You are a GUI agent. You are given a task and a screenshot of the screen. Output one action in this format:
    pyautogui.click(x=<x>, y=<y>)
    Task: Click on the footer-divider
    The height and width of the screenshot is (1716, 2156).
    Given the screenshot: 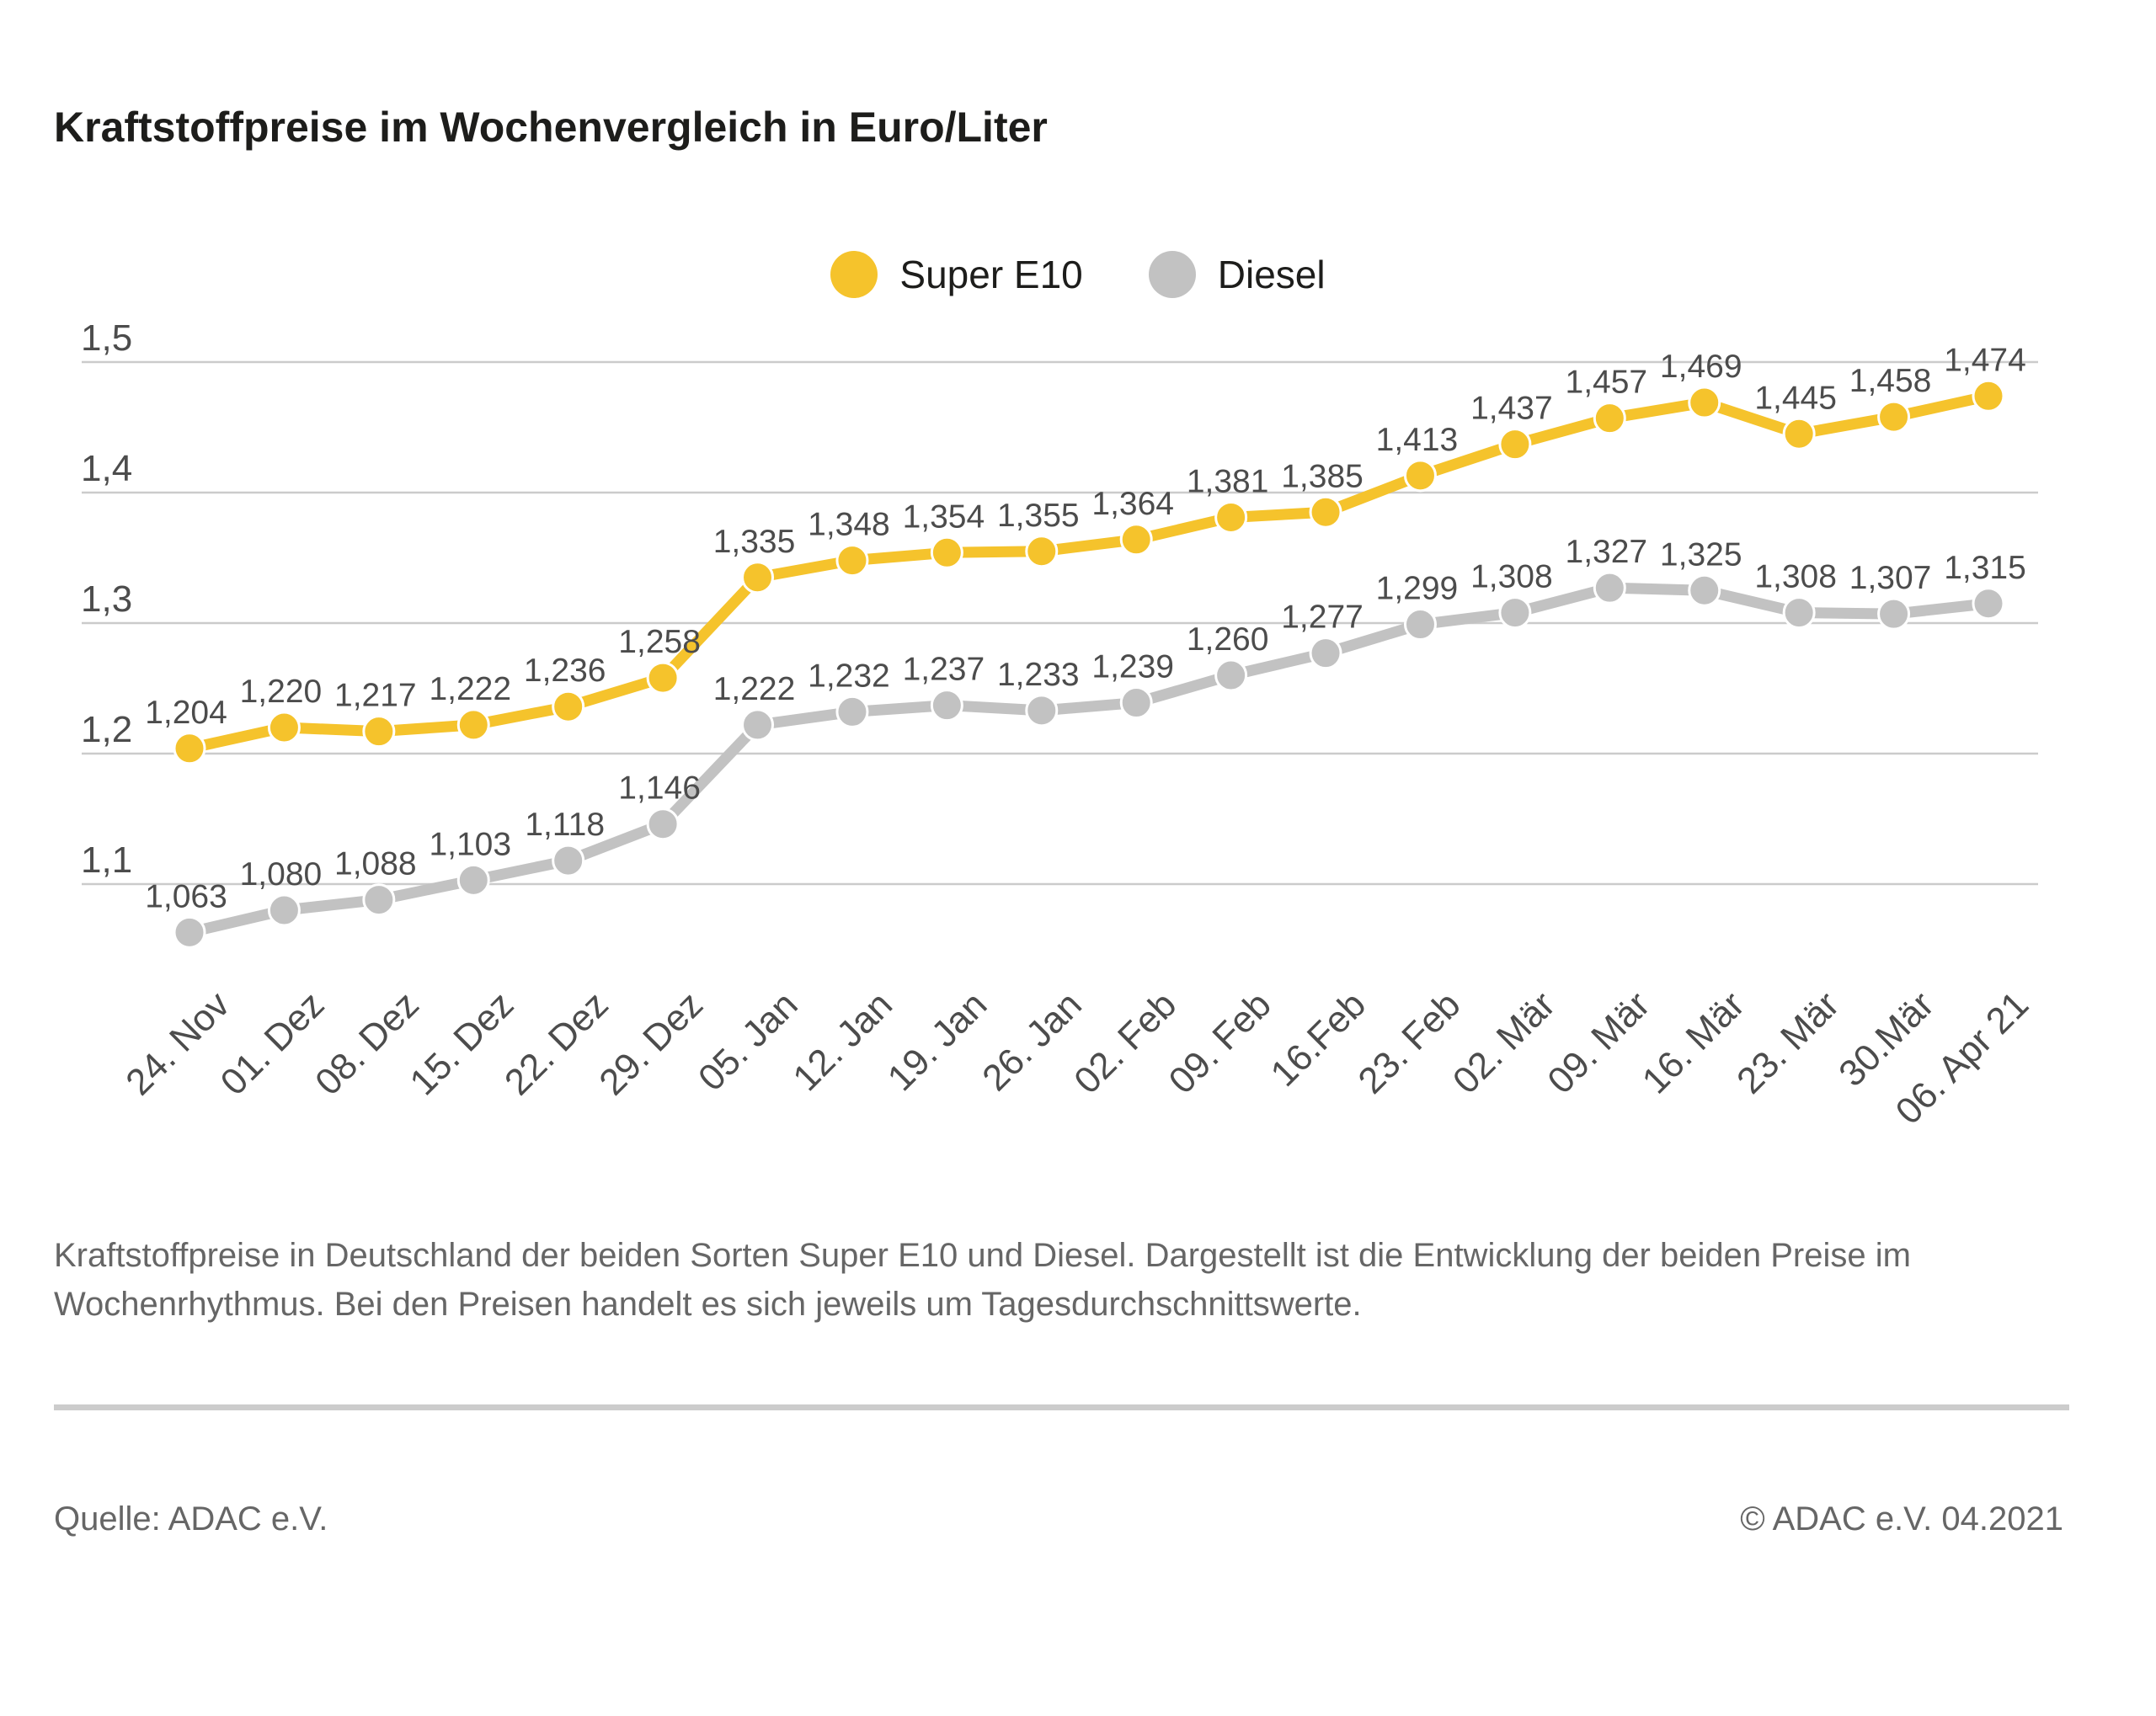 What is the action you would take?
    pyautogui.click(x=1061, y=1407)
    